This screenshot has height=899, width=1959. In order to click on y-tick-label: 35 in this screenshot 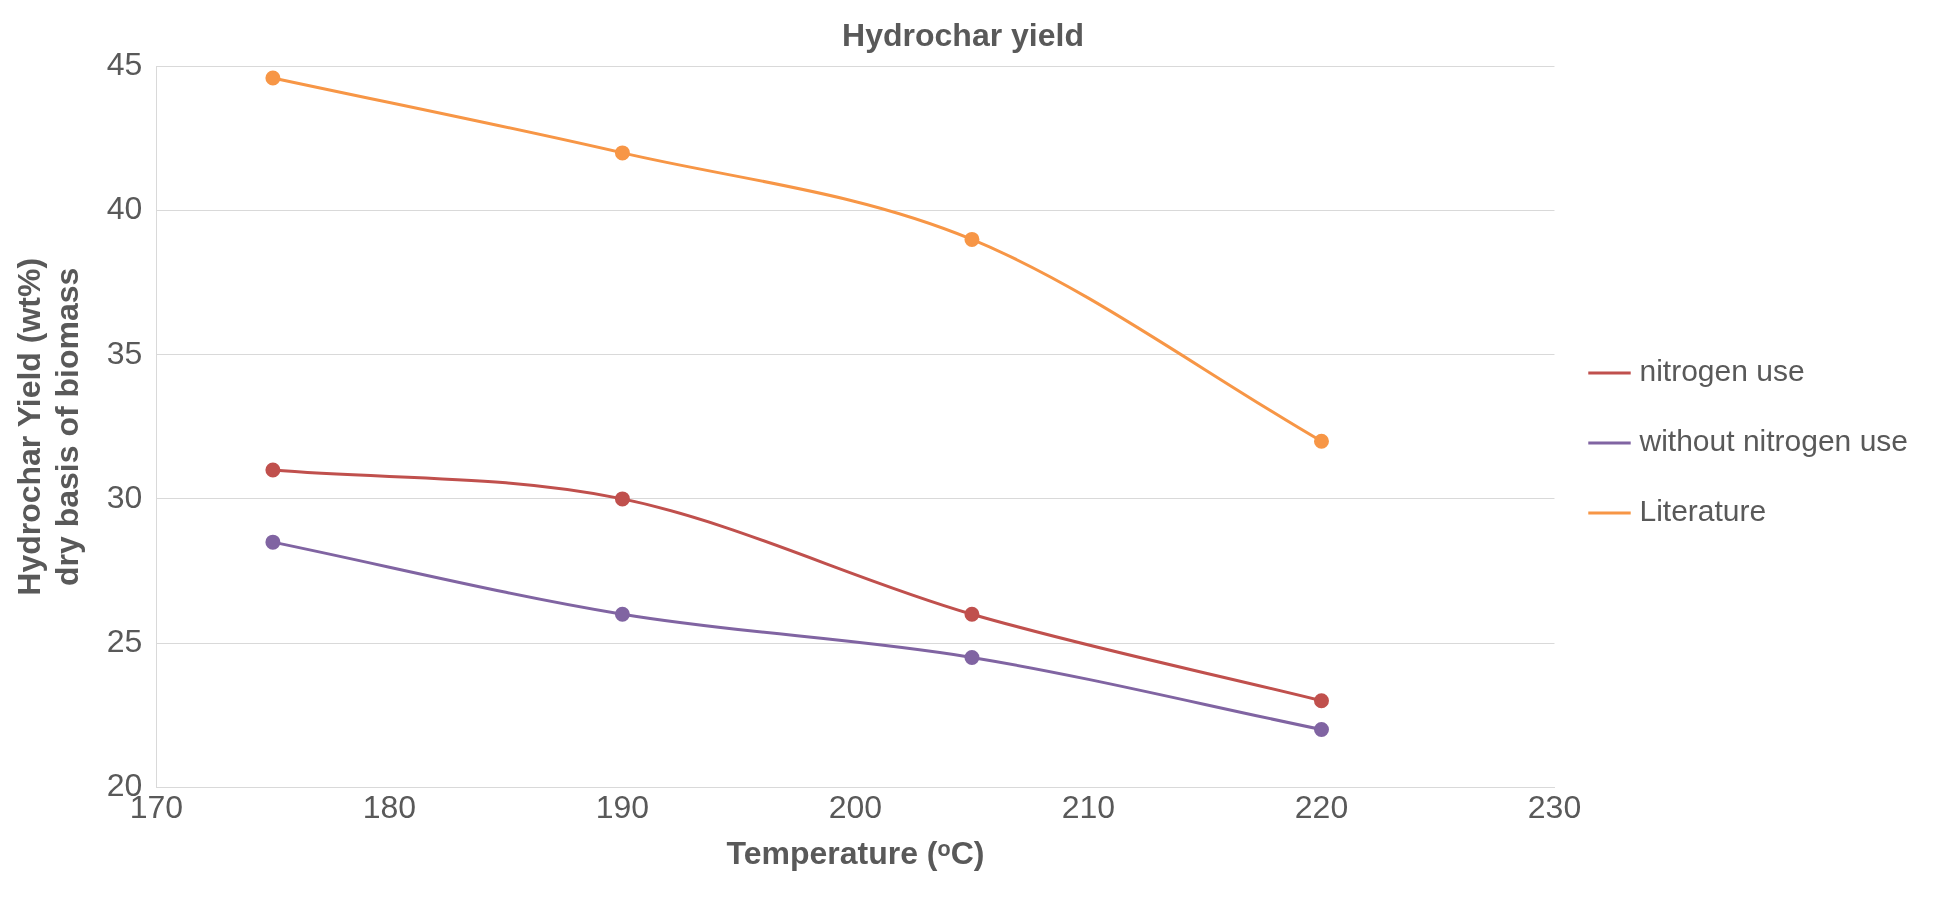, I will do `click(124, 352)`.